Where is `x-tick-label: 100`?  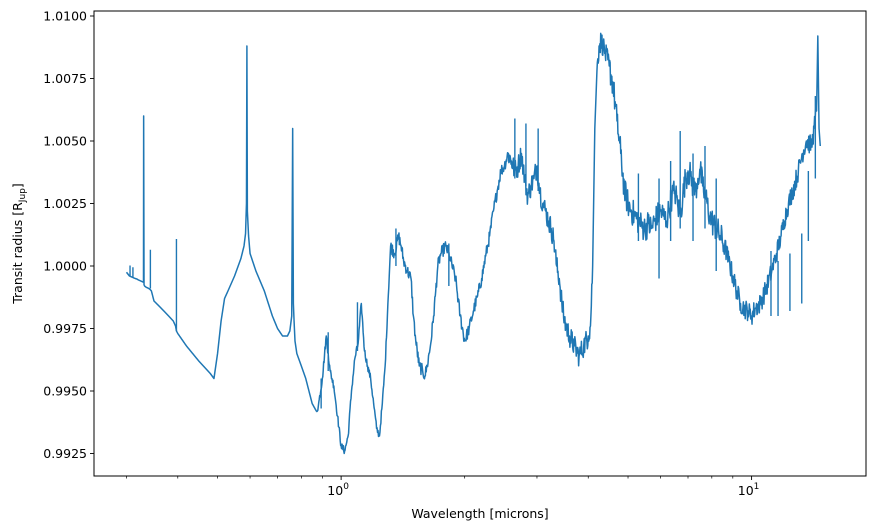 x-tick-label: 100 is located at coordinates (338, 490).